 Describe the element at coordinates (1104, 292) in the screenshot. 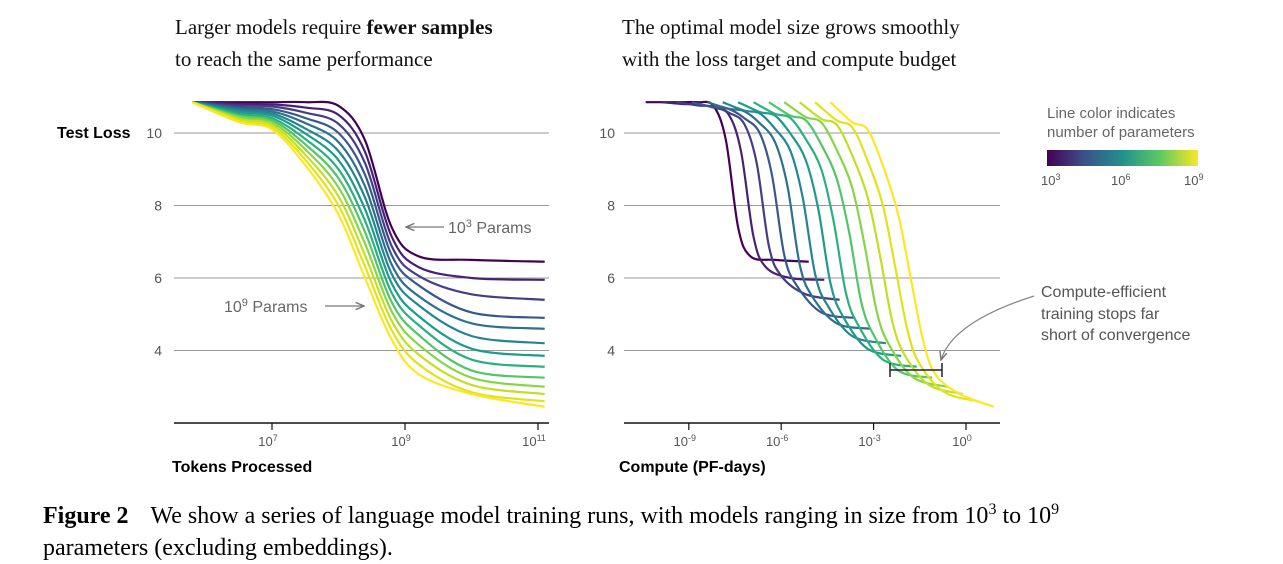

I see `annotation-line1: Compute-efficient` at that location.